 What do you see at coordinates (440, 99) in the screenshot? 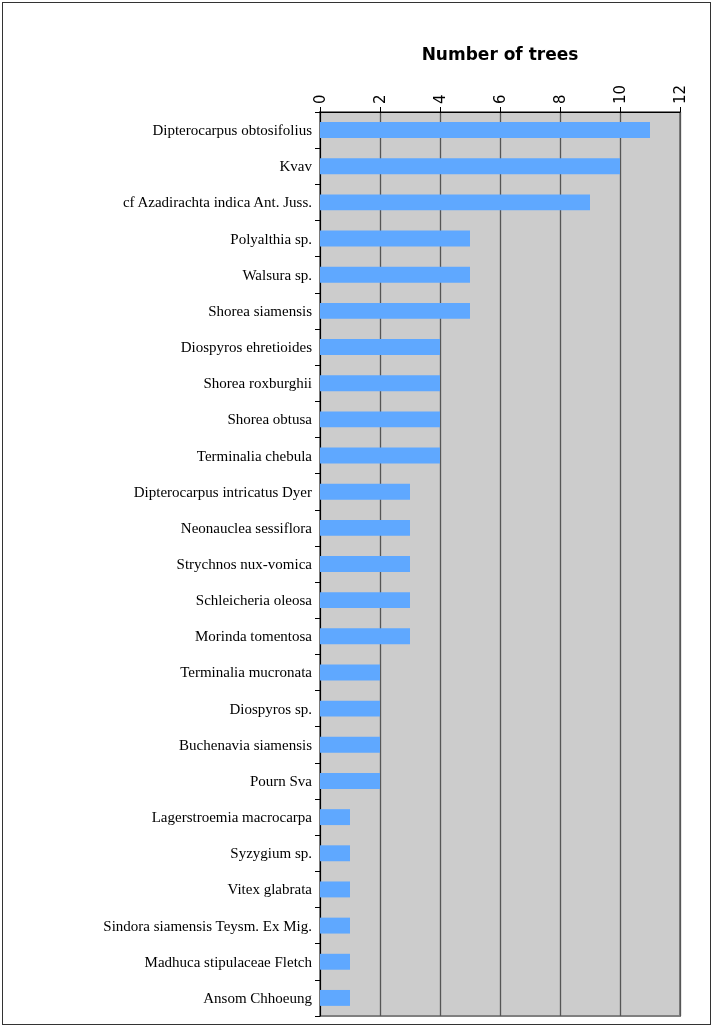
I see `x-tick-label: 4` at bounding box center [440, 99].